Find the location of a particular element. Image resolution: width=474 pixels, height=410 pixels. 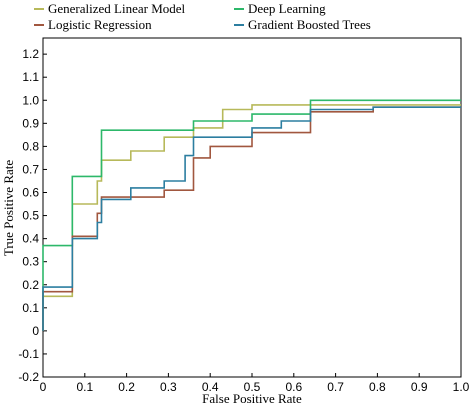

y-tick-label: -0.1 is located at coordinates (28, 354).